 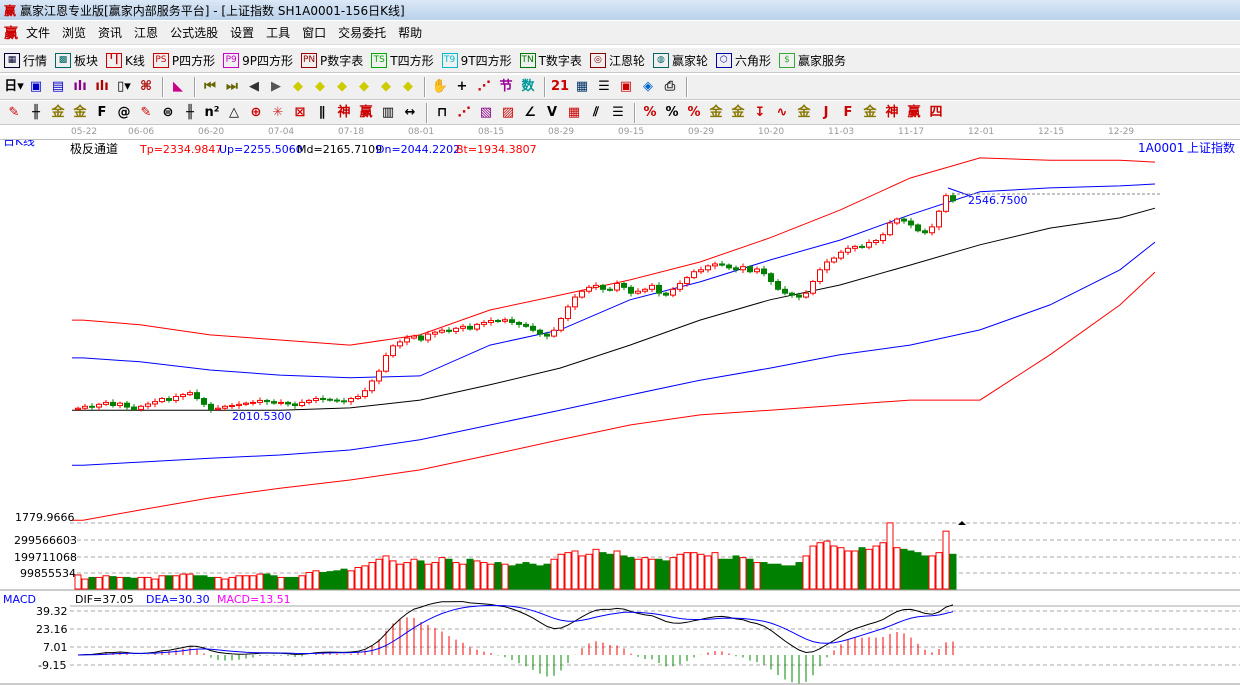 I want to click on circle-icon: ⊜, so click(x=168, y=112).